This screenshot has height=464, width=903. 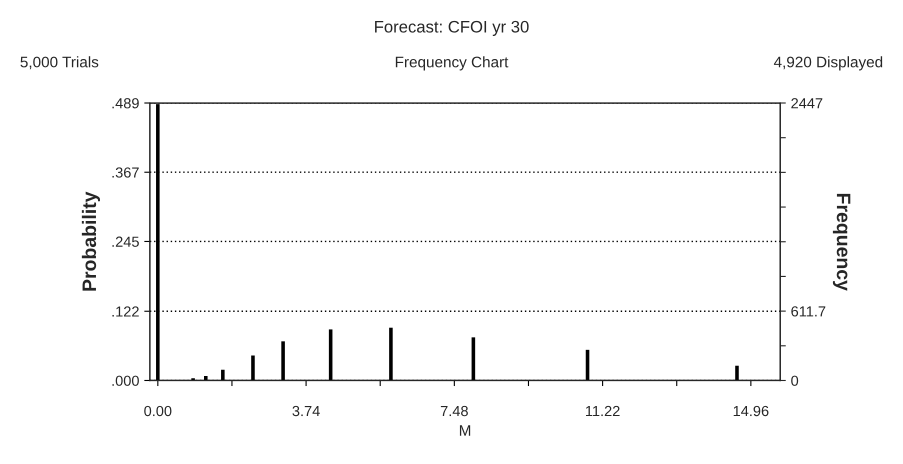 I want to click on y-tick-label: .245, so click(x=125, y=241).